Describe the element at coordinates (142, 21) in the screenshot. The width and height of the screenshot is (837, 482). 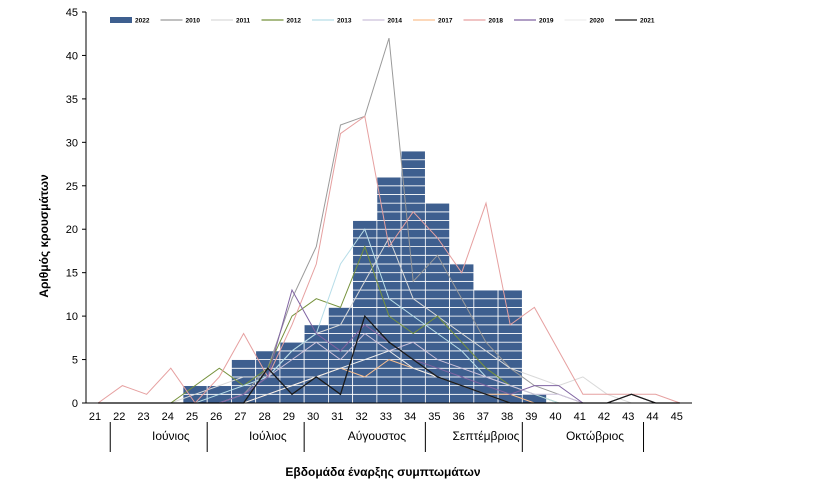
I see `legend-label: 2022` at that location.